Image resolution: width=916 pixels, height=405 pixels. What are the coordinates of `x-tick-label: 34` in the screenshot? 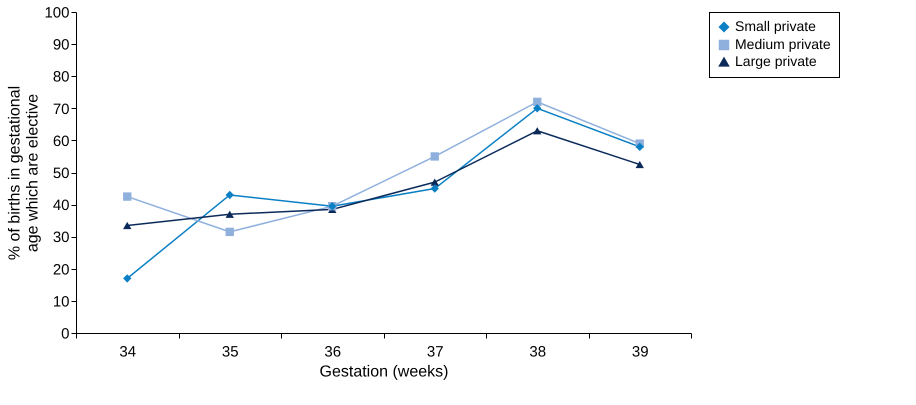 It's located at (127, 352).